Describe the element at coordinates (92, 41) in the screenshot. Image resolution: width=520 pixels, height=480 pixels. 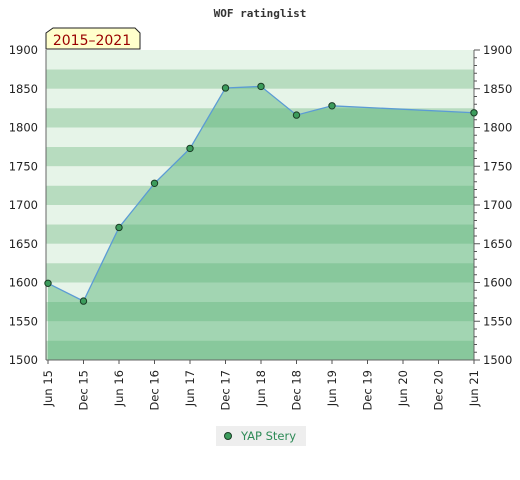
I see `date-range-badge-text: 2015–2021` at that location.